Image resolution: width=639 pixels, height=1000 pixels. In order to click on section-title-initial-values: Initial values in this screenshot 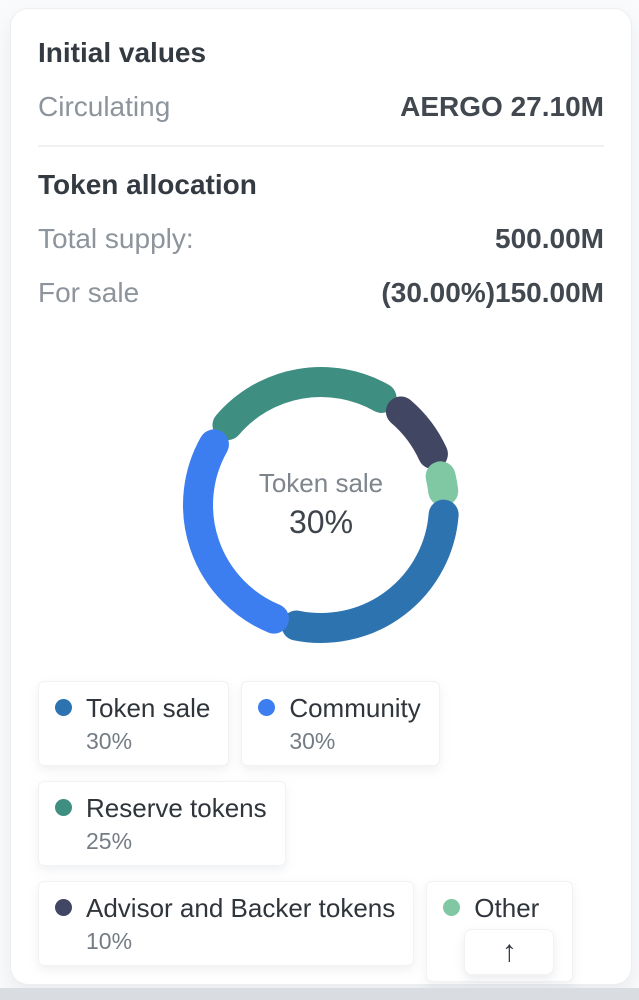, I will do `click(122, 52)`.